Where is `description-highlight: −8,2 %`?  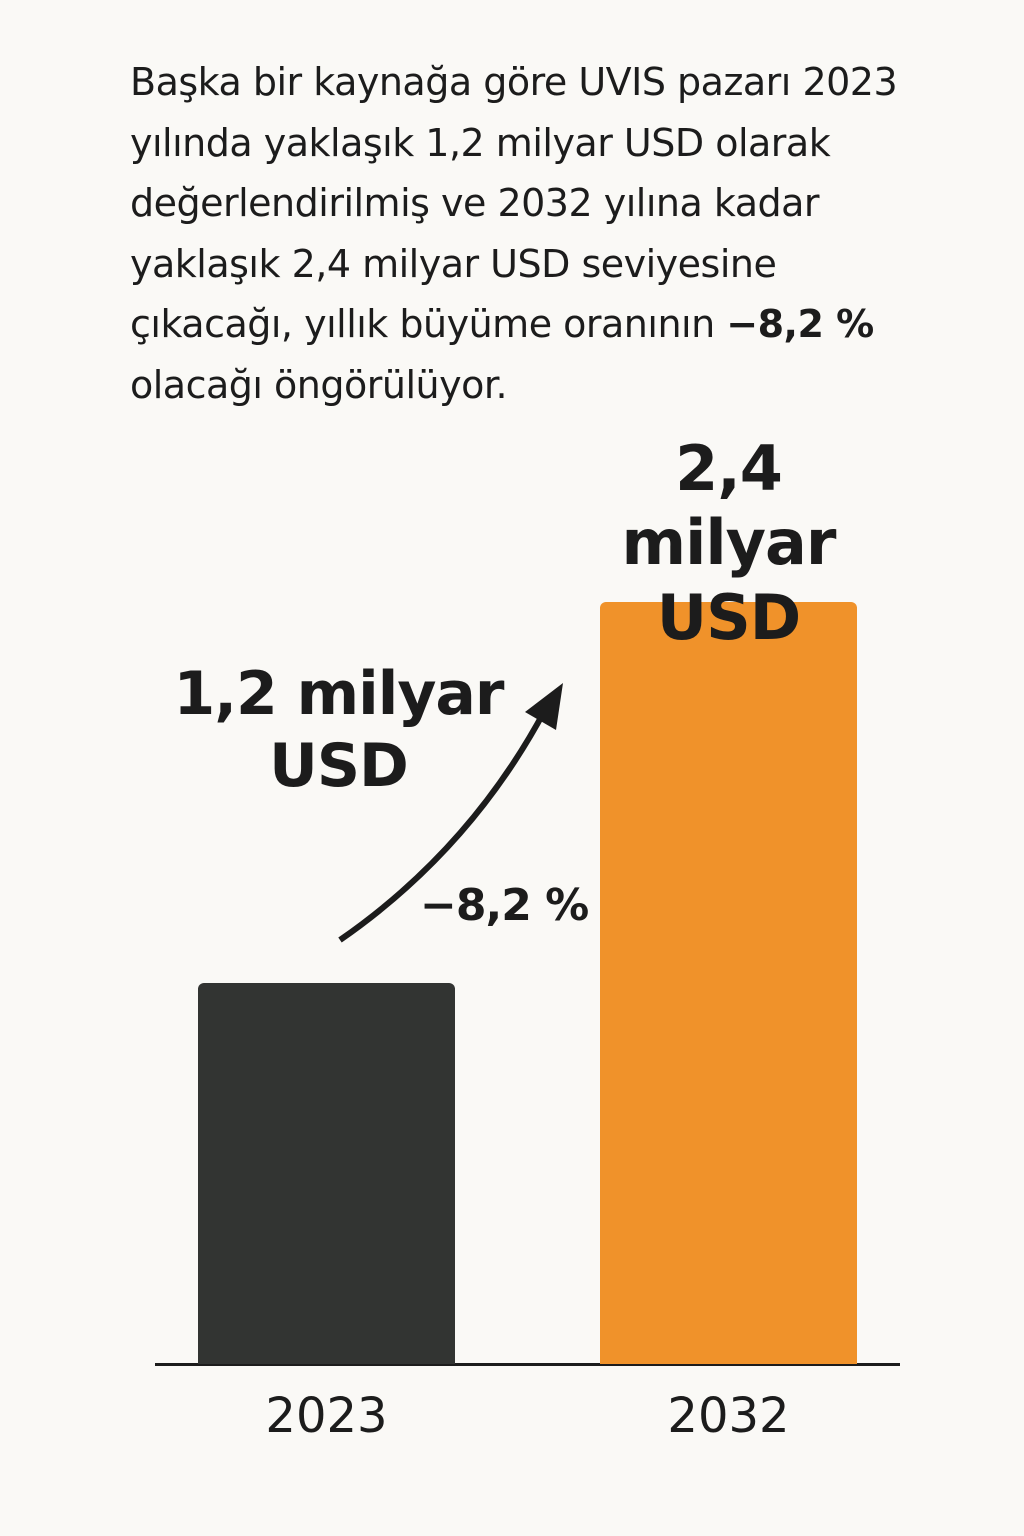
description-highlight: −8,2 % is located at coordinates (800, 324).